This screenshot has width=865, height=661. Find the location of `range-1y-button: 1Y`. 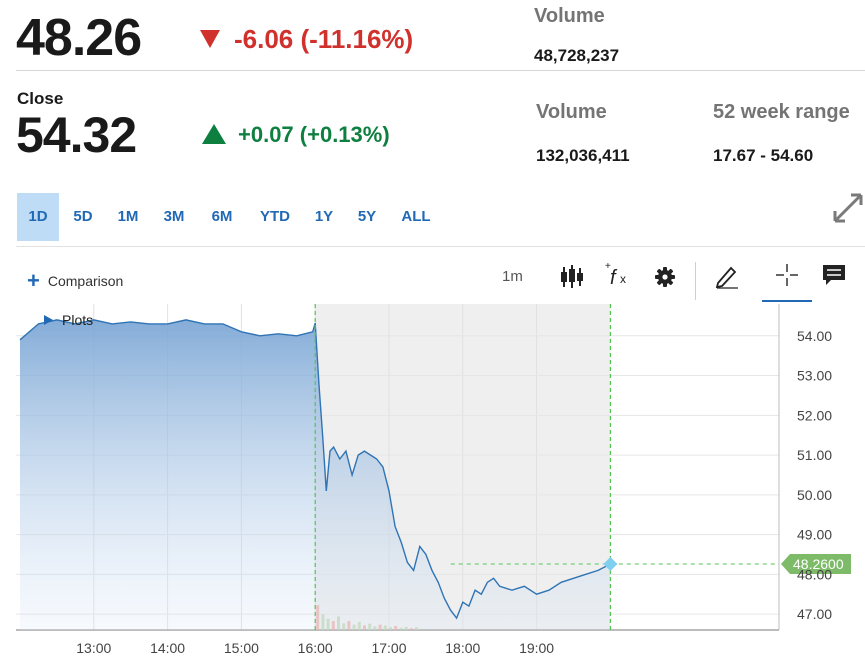

range-1y-button: 1Y is located at coordinates (324, 216).